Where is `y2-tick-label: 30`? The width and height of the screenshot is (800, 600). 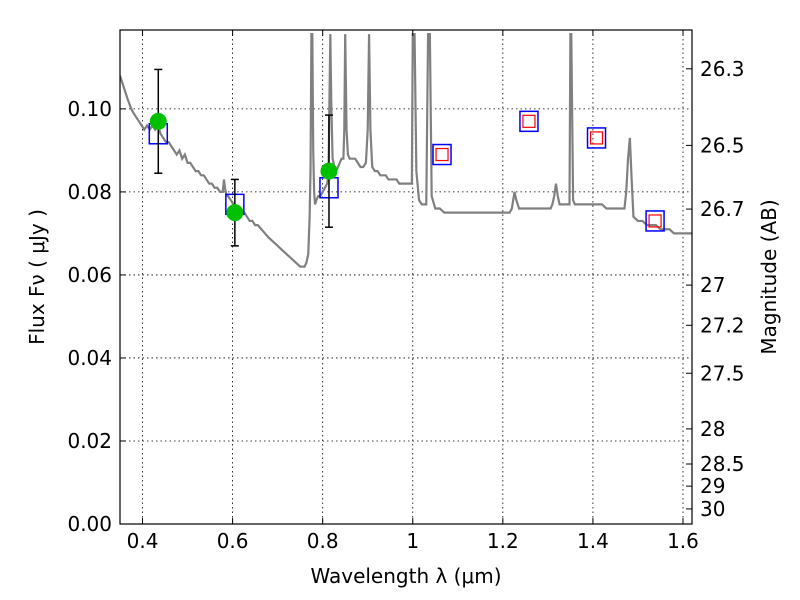 y2-tick-label: 30 is located at coordinates (712, 509).